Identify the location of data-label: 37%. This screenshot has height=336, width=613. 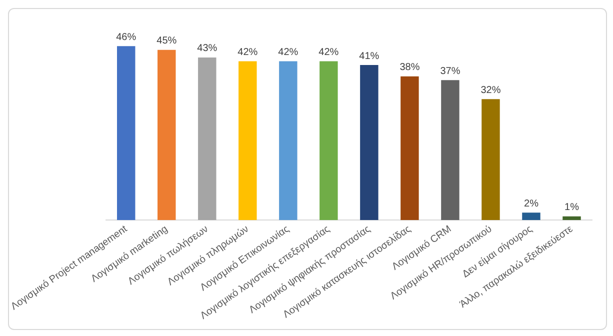
(450, 71).